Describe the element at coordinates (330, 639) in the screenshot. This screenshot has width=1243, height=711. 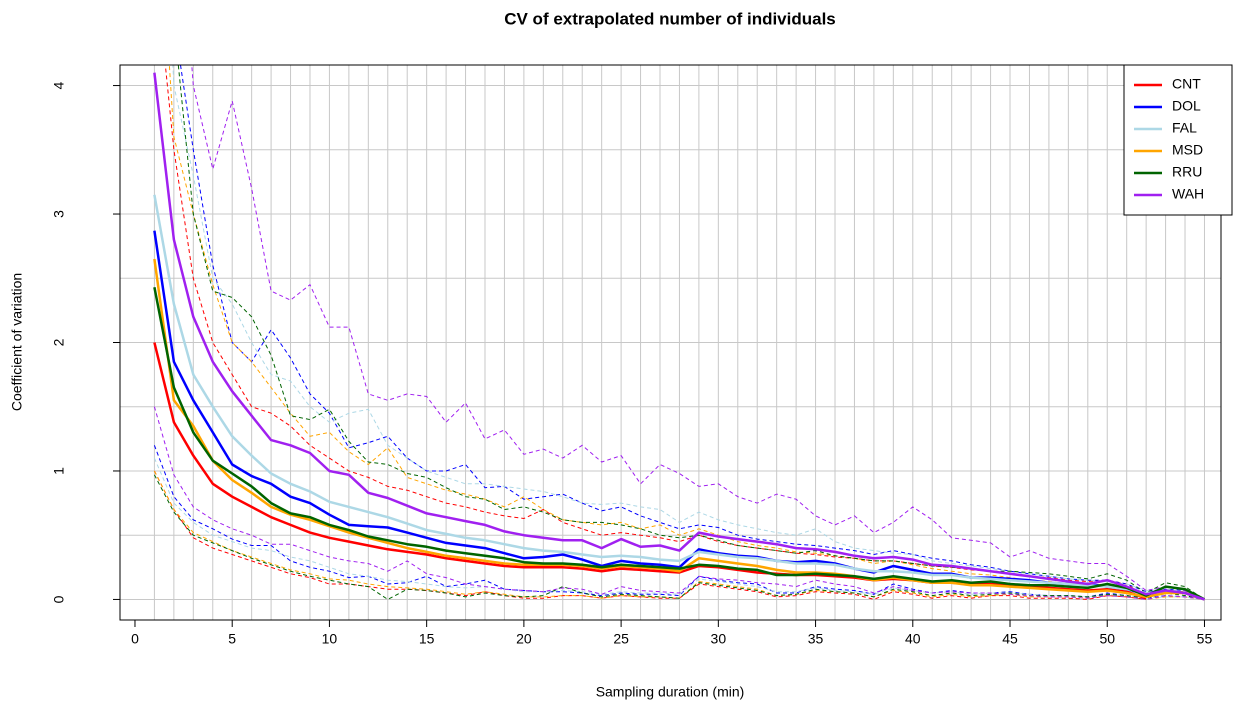
I see `x-tick-label: 10` at that location.